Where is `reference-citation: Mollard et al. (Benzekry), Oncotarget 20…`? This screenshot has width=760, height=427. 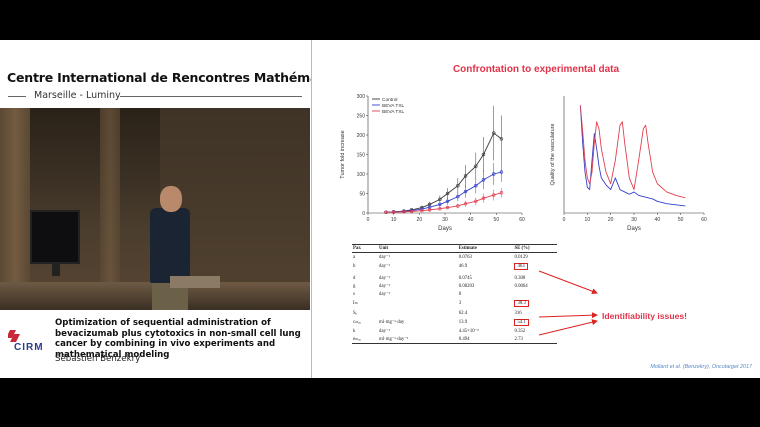 reference-citation: Mollard et al. (Benzekry), Oncotarget 20… is located at coordinates (701, 367).